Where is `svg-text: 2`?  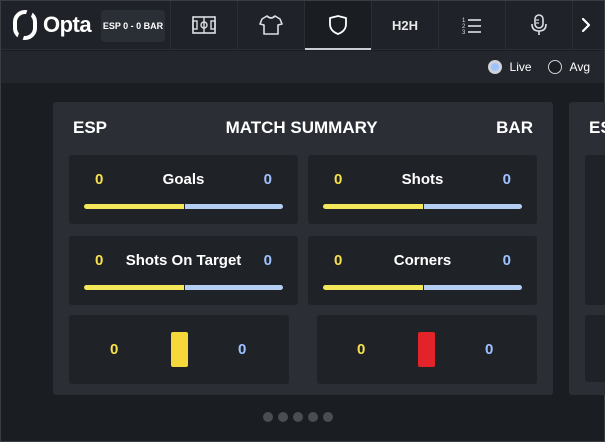 svg-text: 2 is located at coordinates (464, 27).